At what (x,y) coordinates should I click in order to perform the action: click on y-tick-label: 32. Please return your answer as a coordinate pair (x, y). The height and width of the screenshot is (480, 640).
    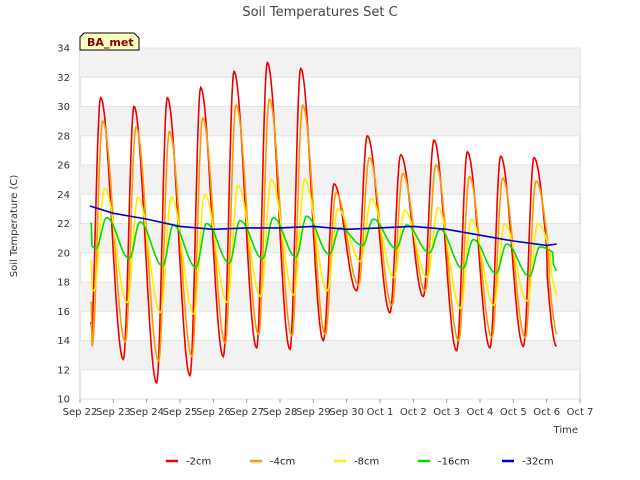
    Looking at the image, I should click on (63, 78).